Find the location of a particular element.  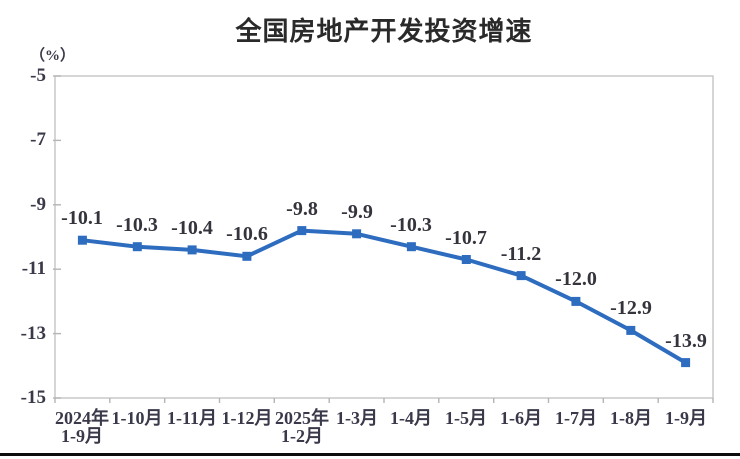

y-axis-unit-label: （%） is located at coordinates (53, 56).